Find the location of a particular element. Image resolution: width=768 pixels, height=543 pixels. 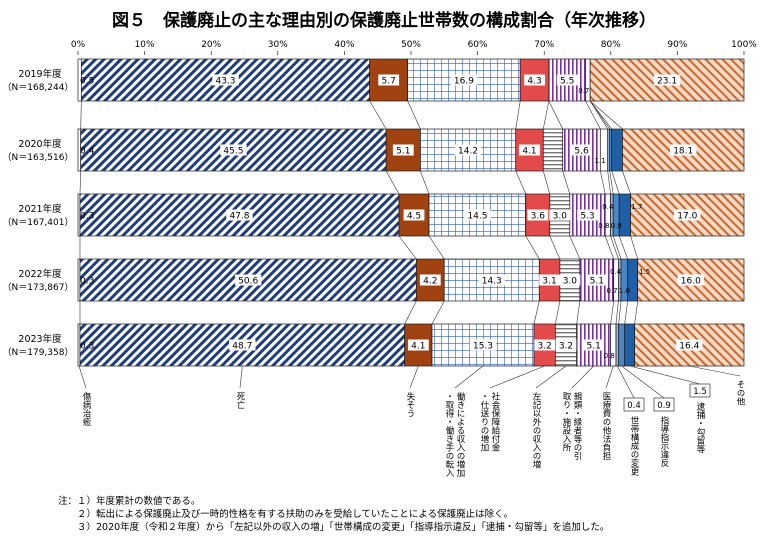

row-year-label: 2020年度 is located at coordinates (40, 144).